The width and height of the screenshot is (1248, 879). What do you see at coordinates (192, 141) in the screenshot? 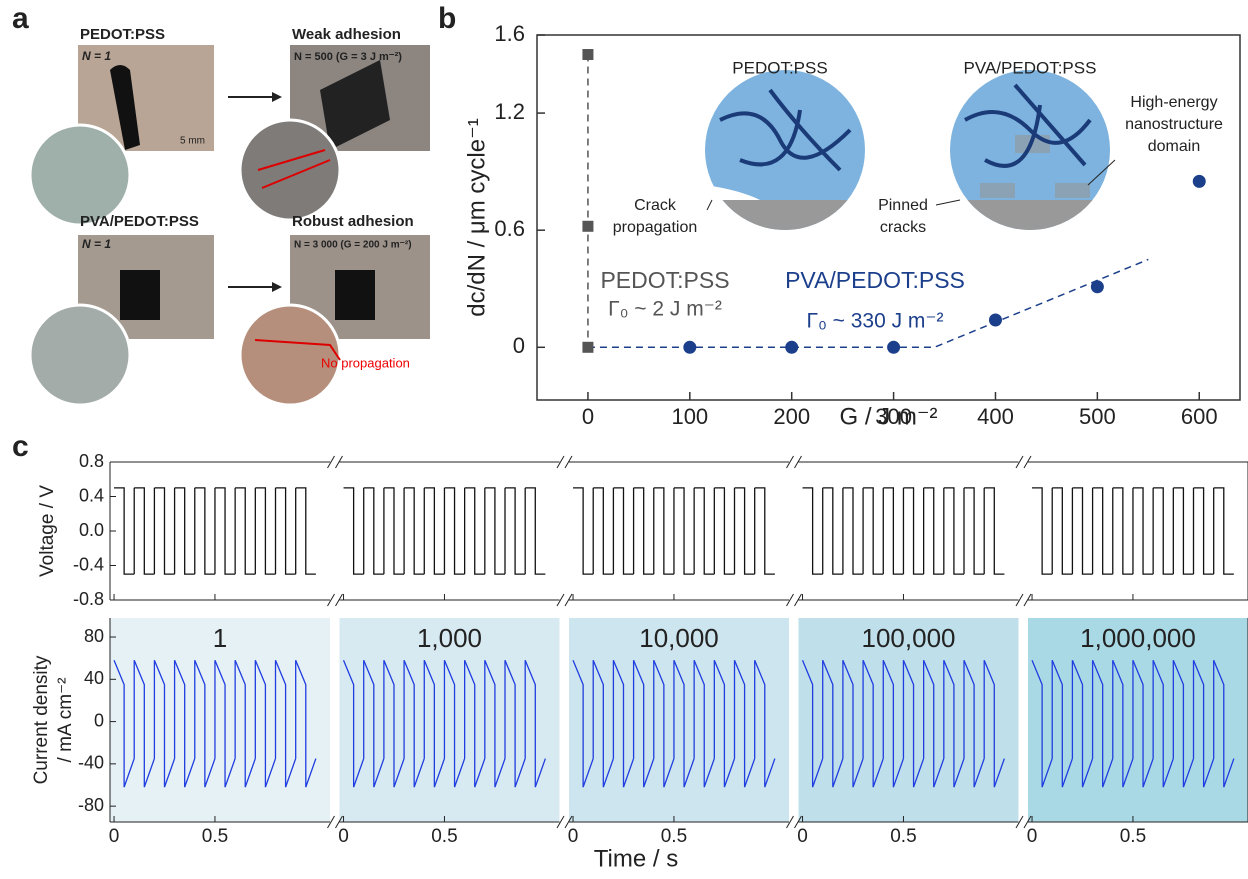
I see `scale-bar-label: 5 mm` at bounding box center [192, 141].